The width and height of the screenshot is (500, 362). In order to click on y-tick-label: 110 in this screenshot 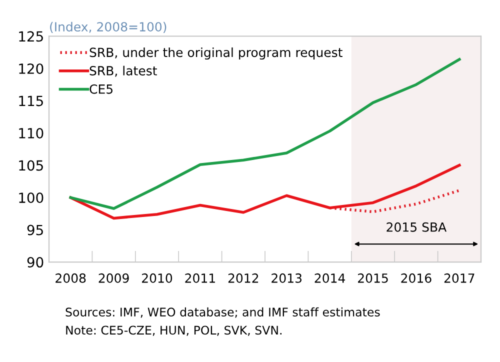, I will do `click(31, 133)`.